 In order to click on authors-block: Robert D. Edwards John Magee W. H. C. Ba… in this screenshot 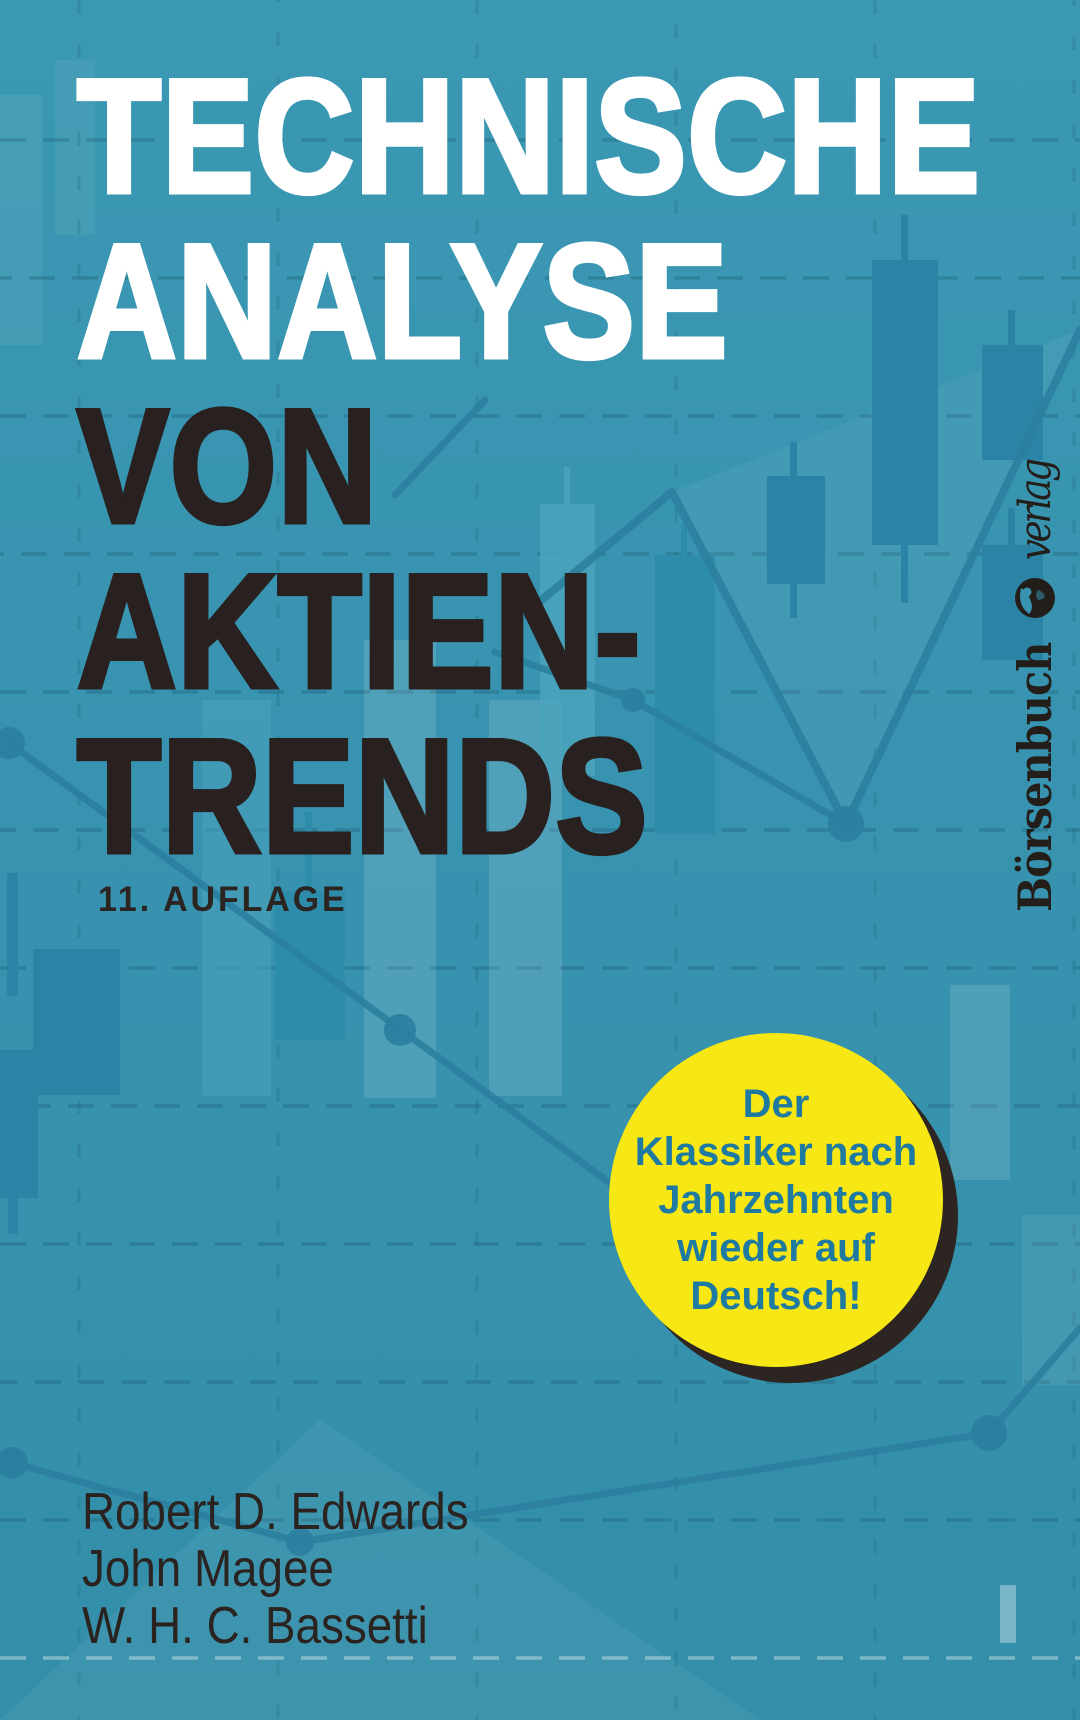, I will do `click(301, 1569)`.